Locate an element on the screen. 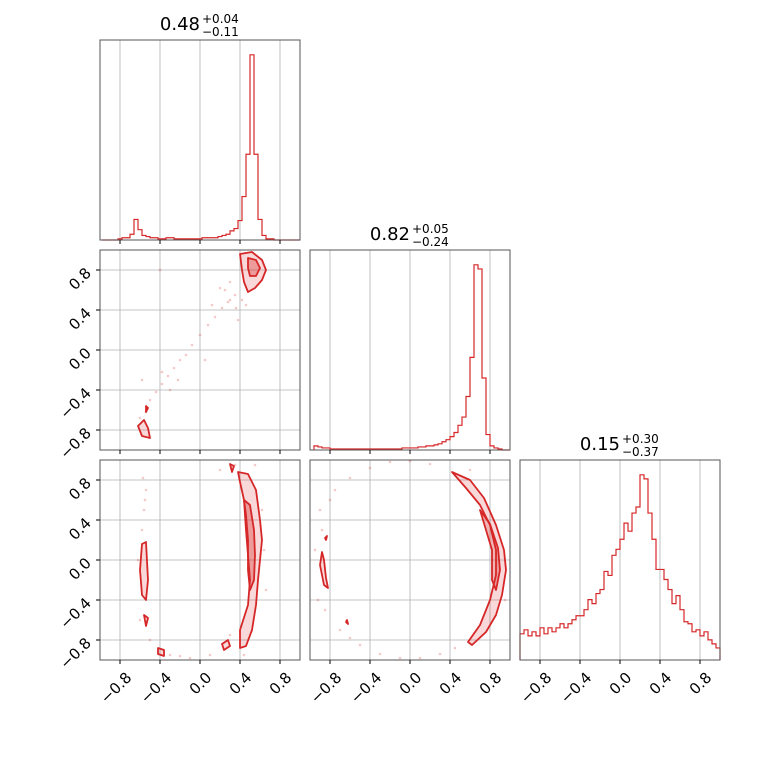 The image size is (760, 760). y-tick-label: −0.8 is located at coordinates (75, 443).